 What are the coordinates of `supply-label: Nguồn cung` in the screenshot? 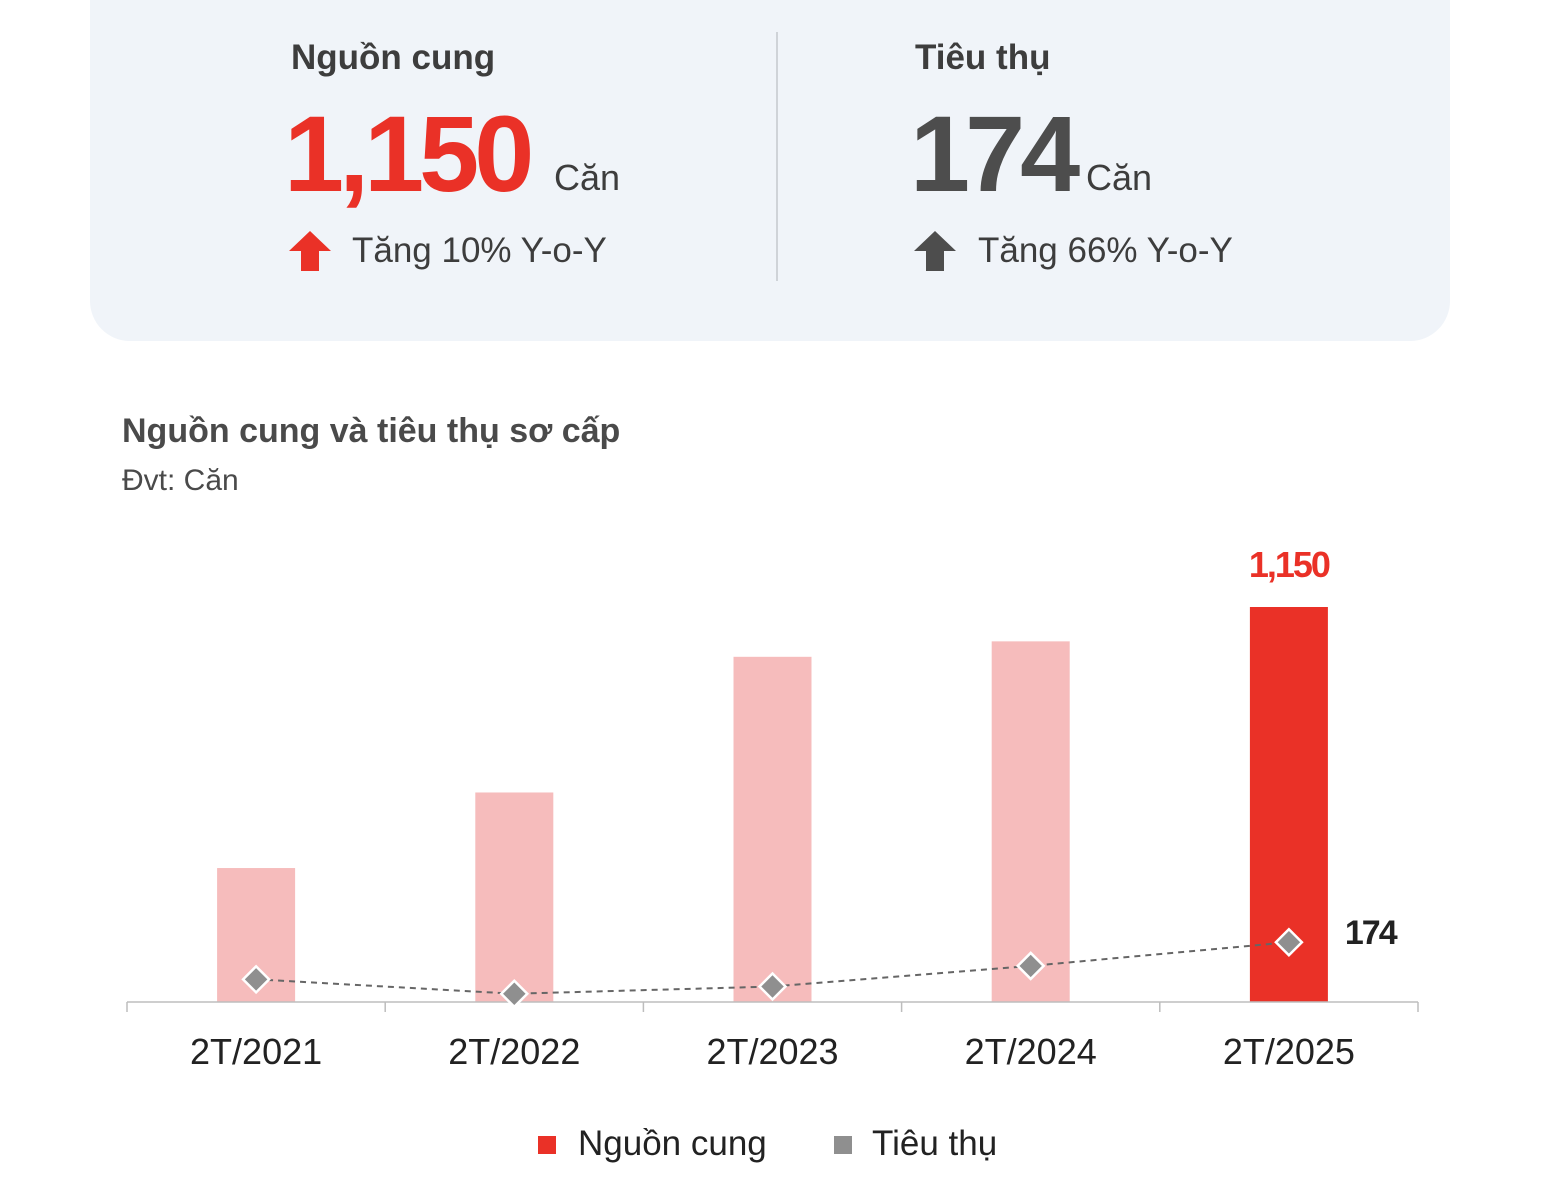 It's located at (393, 57).